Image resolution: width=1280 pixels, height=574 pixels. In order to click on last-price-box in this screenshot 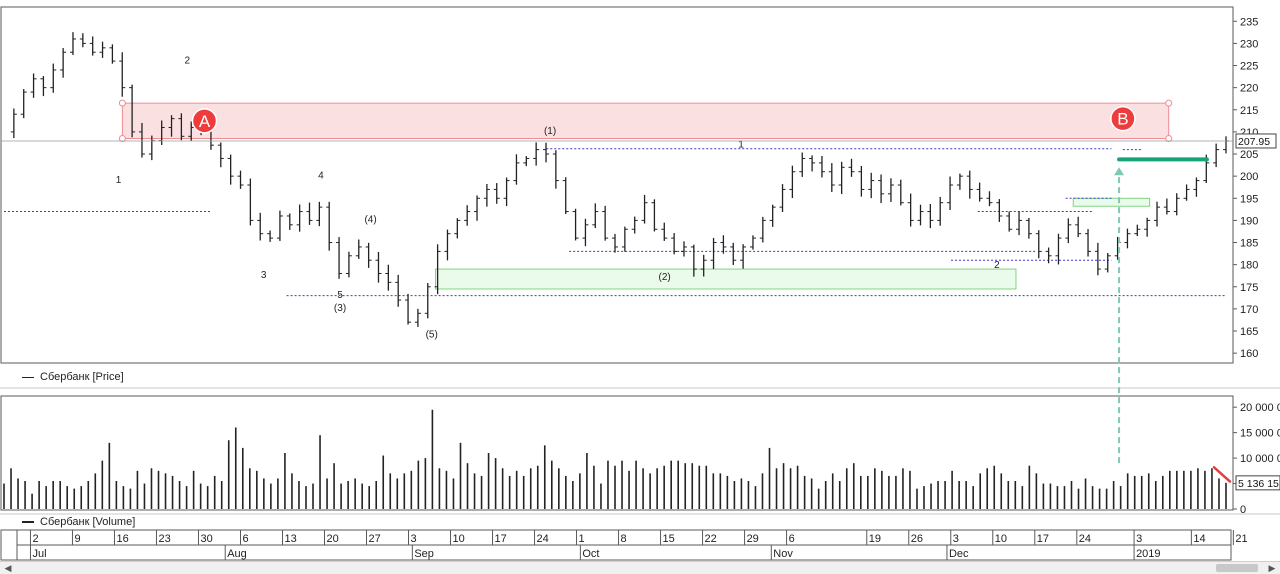, I will do `click(1256, 141)`.